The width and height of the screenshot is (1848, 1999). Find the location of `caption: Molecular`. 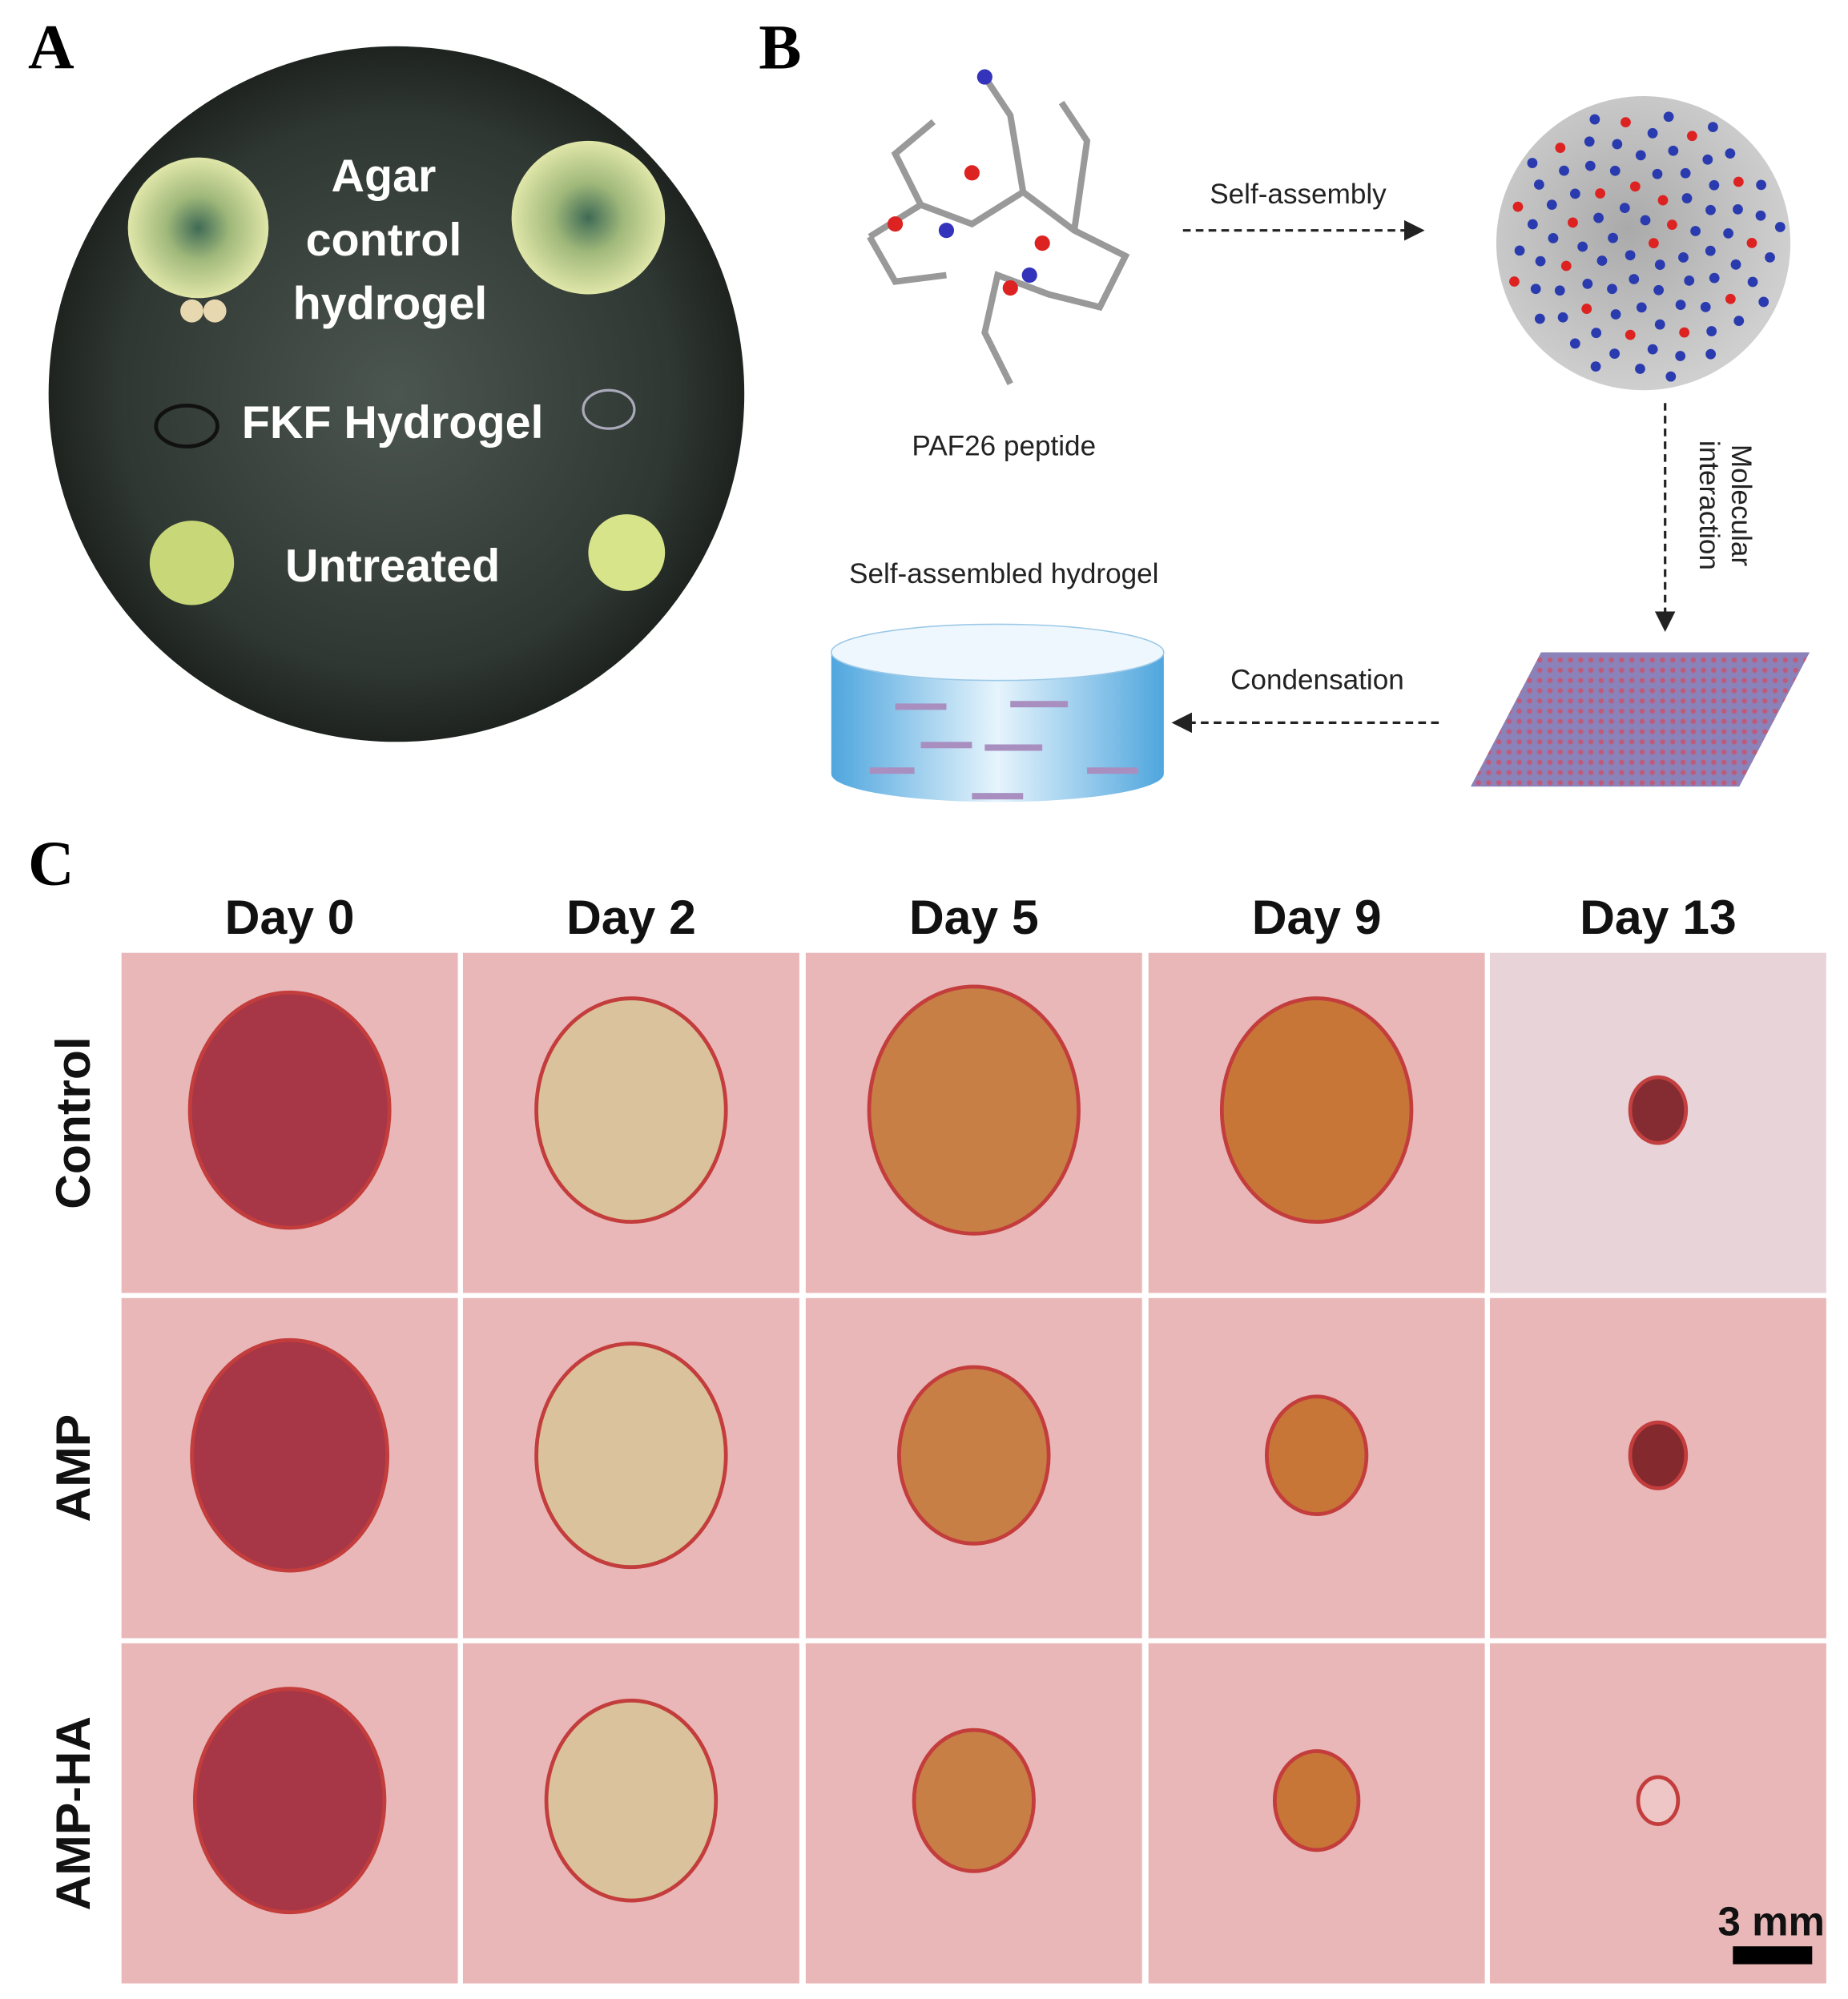

caption: Molecular is located at coordinates (1741, 505).